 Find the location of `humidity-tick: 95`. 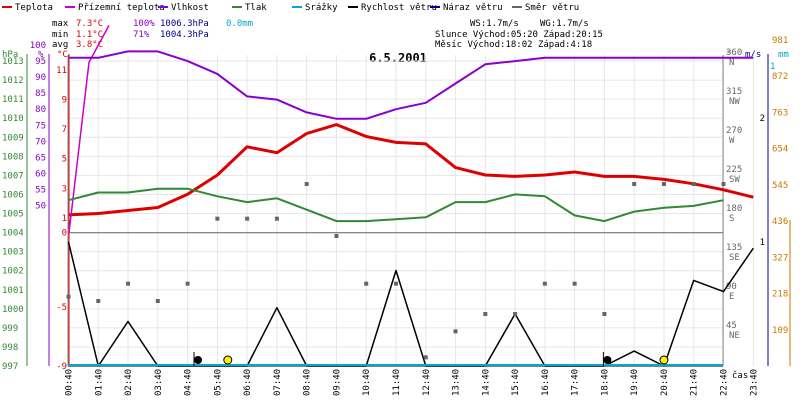

humidity-tick: 95 is located at coordinates (40, 62).